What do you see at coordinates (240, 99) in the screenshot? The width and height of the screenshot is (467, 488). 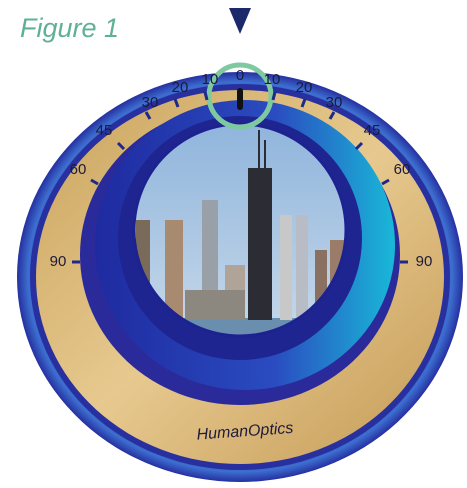 I see `axis-mark` at bounding box center [240, 99].